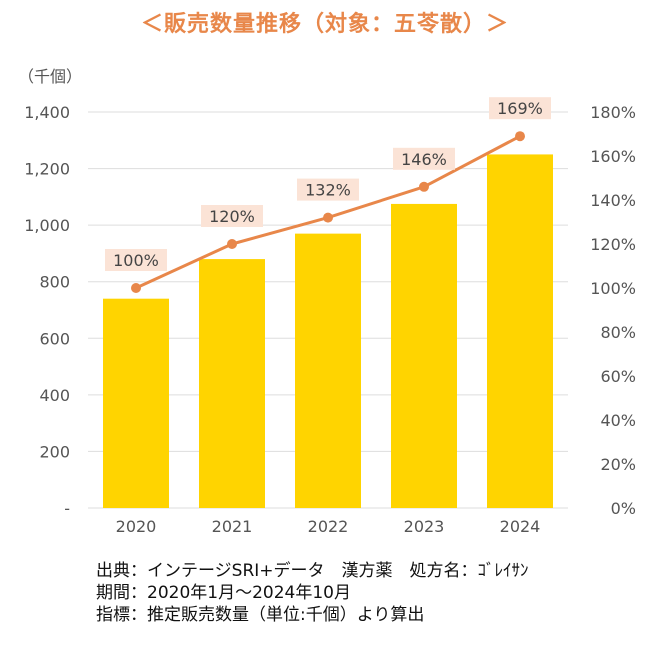  I want to click on right-tick-label: 100%, so click(613, 288).